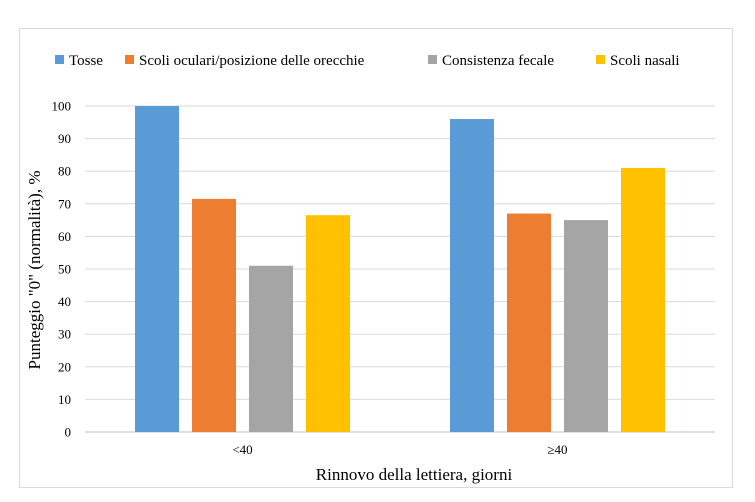 The image size is (755, 502). What do you see at coordinates (645, 61) in the screenshot?
I see `legend-label: Scoli nasali` at bounding box center [645, 61].